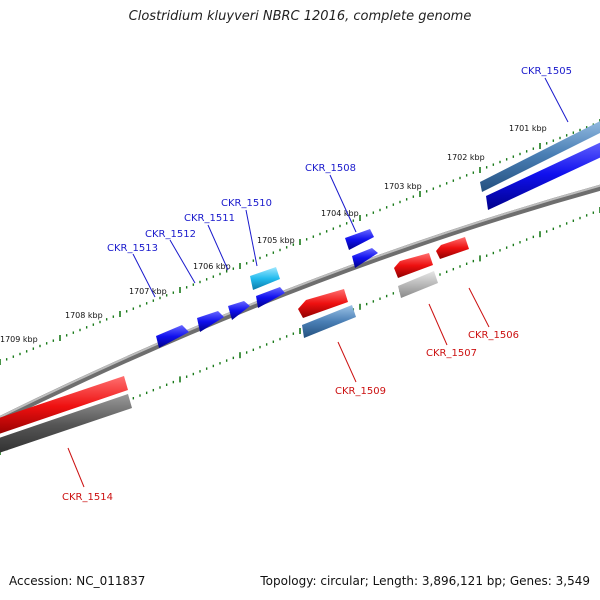 This screenshot has width=600, height=600. I want to click on gene-ckr-1511-pointer, so click(218, 247).